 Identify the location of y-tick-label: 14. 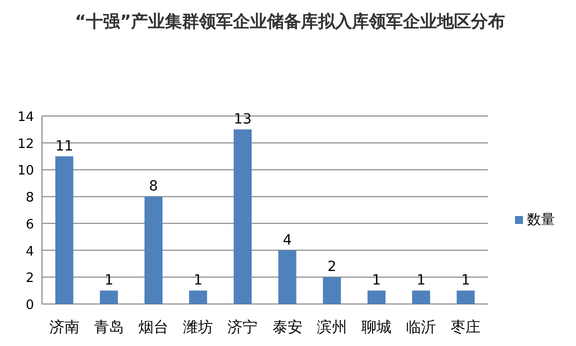
(25, 117).